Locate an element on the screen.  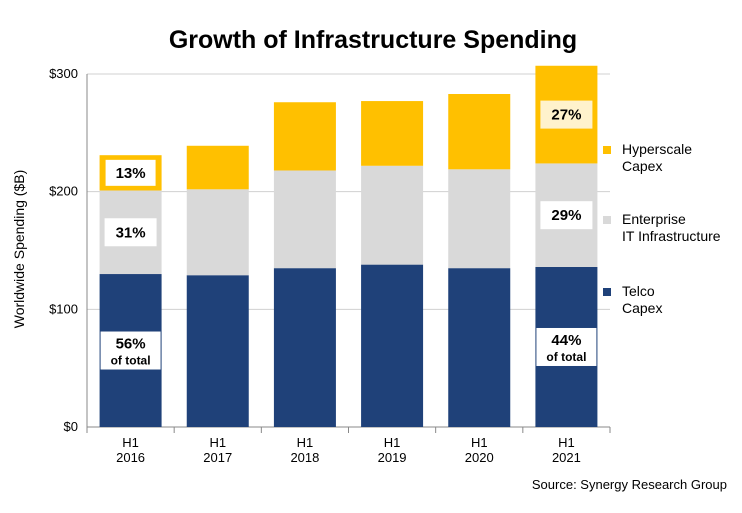
y-tick-label: $100 is located at coordinates (63, 308).